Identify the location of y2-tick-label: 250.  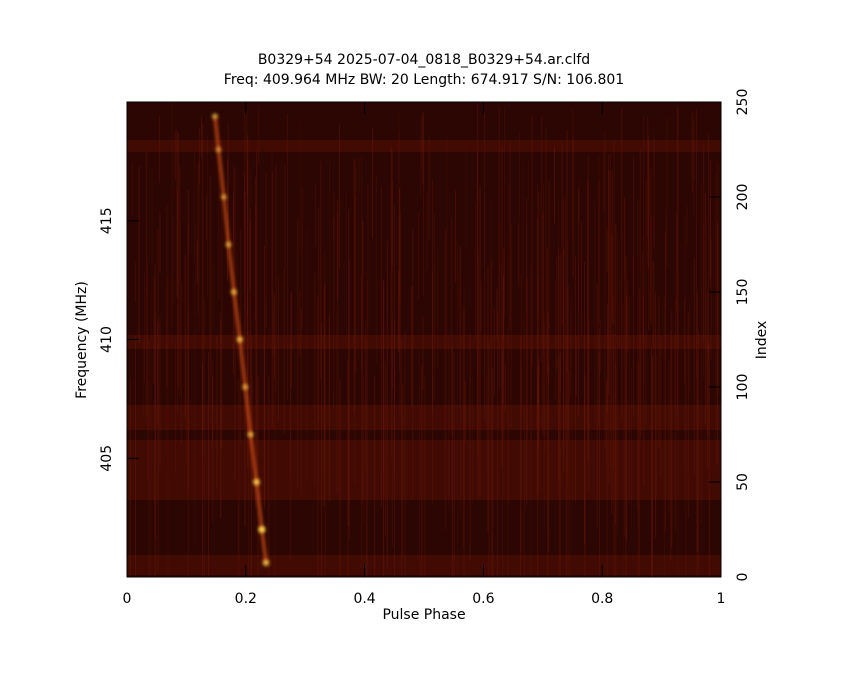
(743, 102).